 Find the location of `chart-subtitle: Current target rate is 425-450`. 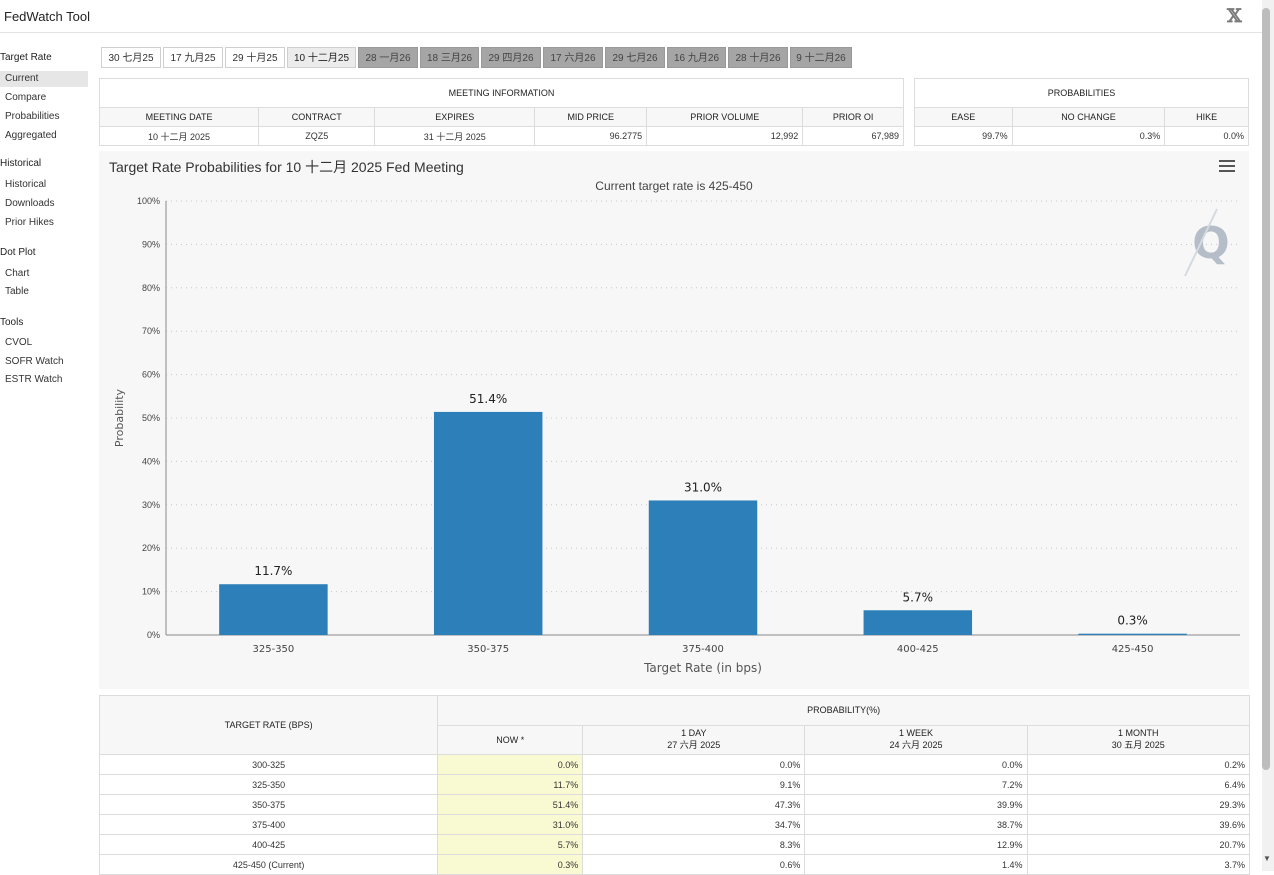

chart-subtitle: Current target rate is 425-450 is located at coordinates (674, 186).